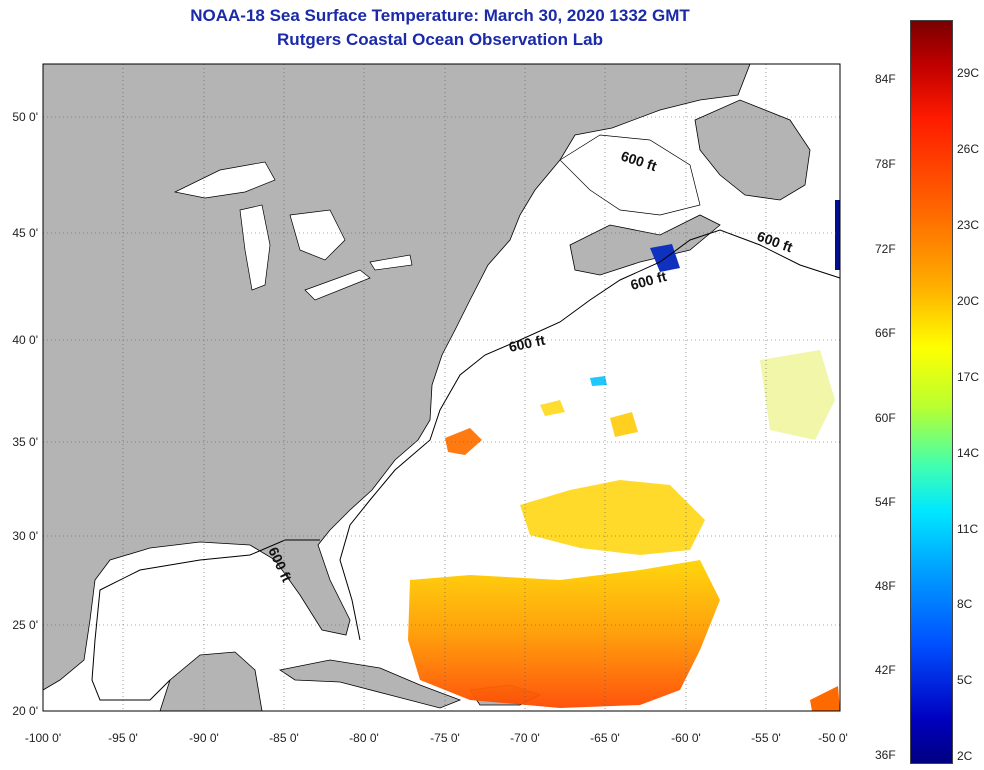 This screenshot has height=770, width=984. What do you see at coordinates (598, 381) in the screenshot?
I see `sst-patch-cyan` at bounding box center [598, 381].